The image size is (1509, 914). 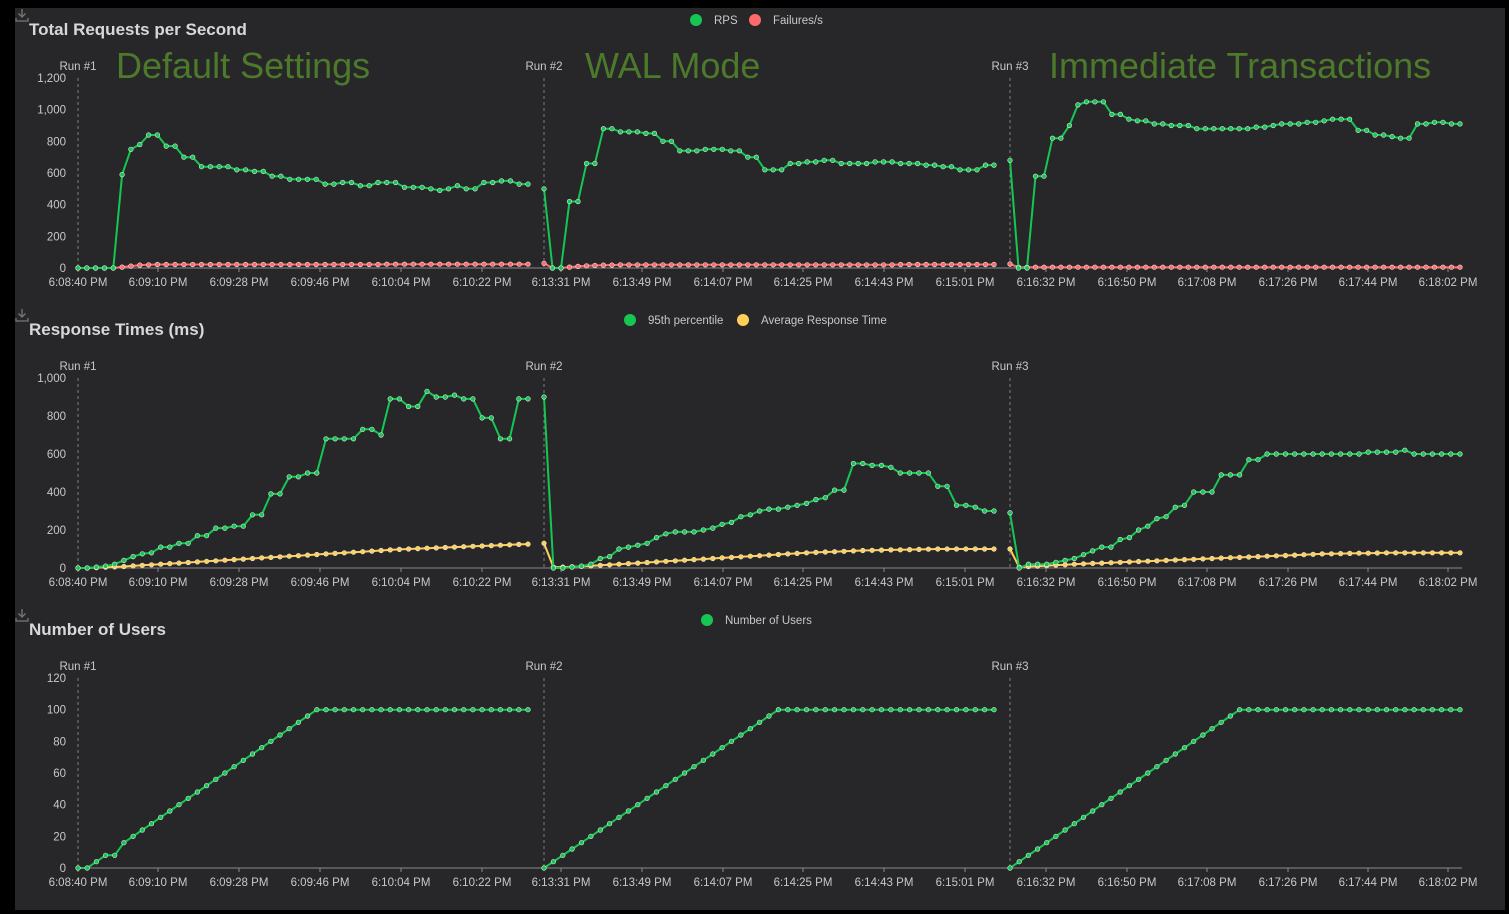 What do you see at coordinates (158, 583) in the screenshot?
I see `x-tick-label: 6:09:10 PM` at bounding box center [158, 583].